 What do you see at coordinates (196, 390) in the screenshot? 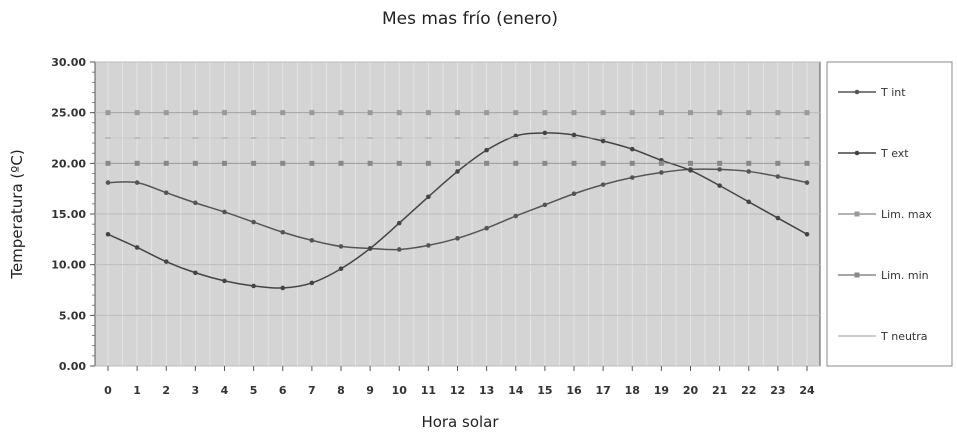
I see `x-tick-label: 3` at bounding box center [196, 390].